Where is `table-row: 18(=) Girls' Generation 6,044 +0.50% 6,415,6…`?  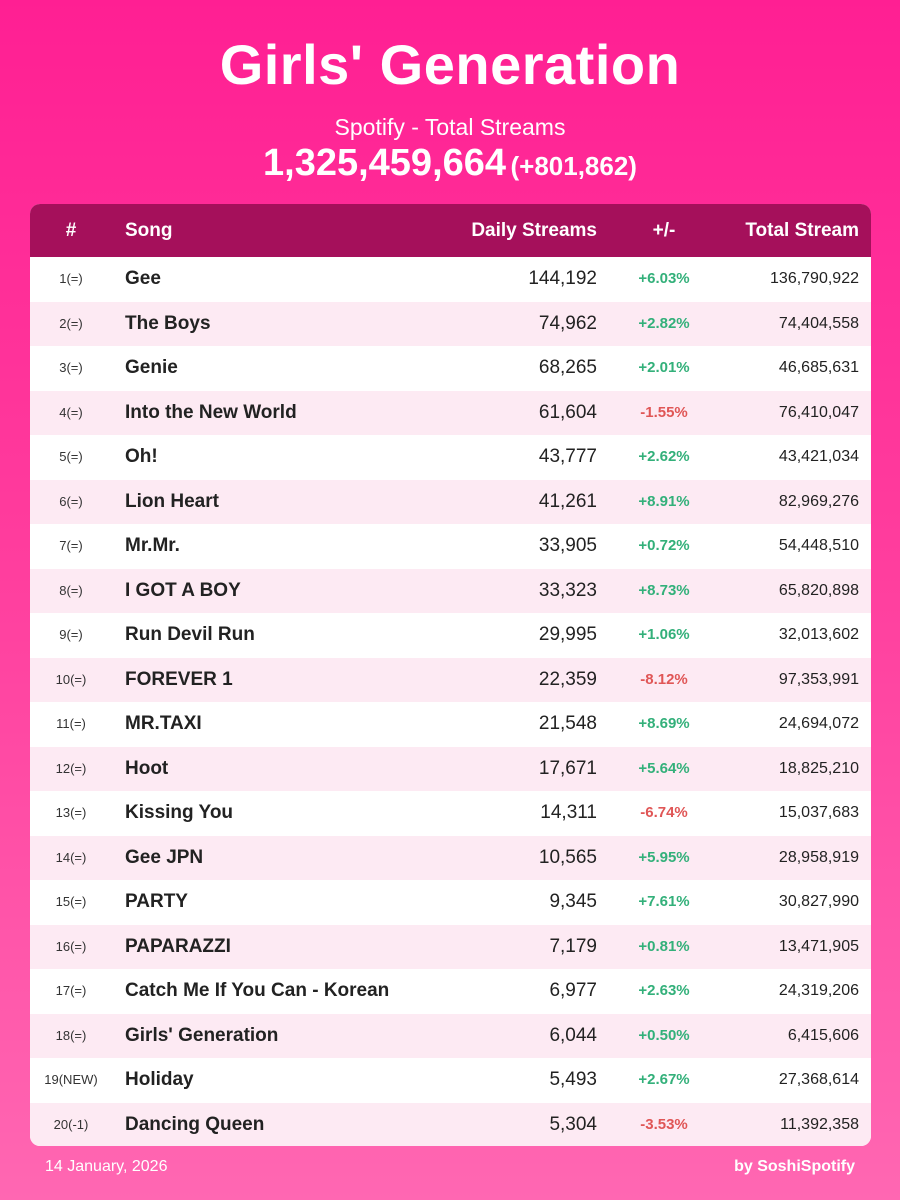
table-row: 18(=) Girls' Generation 6,044 +0.50% 6,415,6… is located at coordinates (450, 1035).